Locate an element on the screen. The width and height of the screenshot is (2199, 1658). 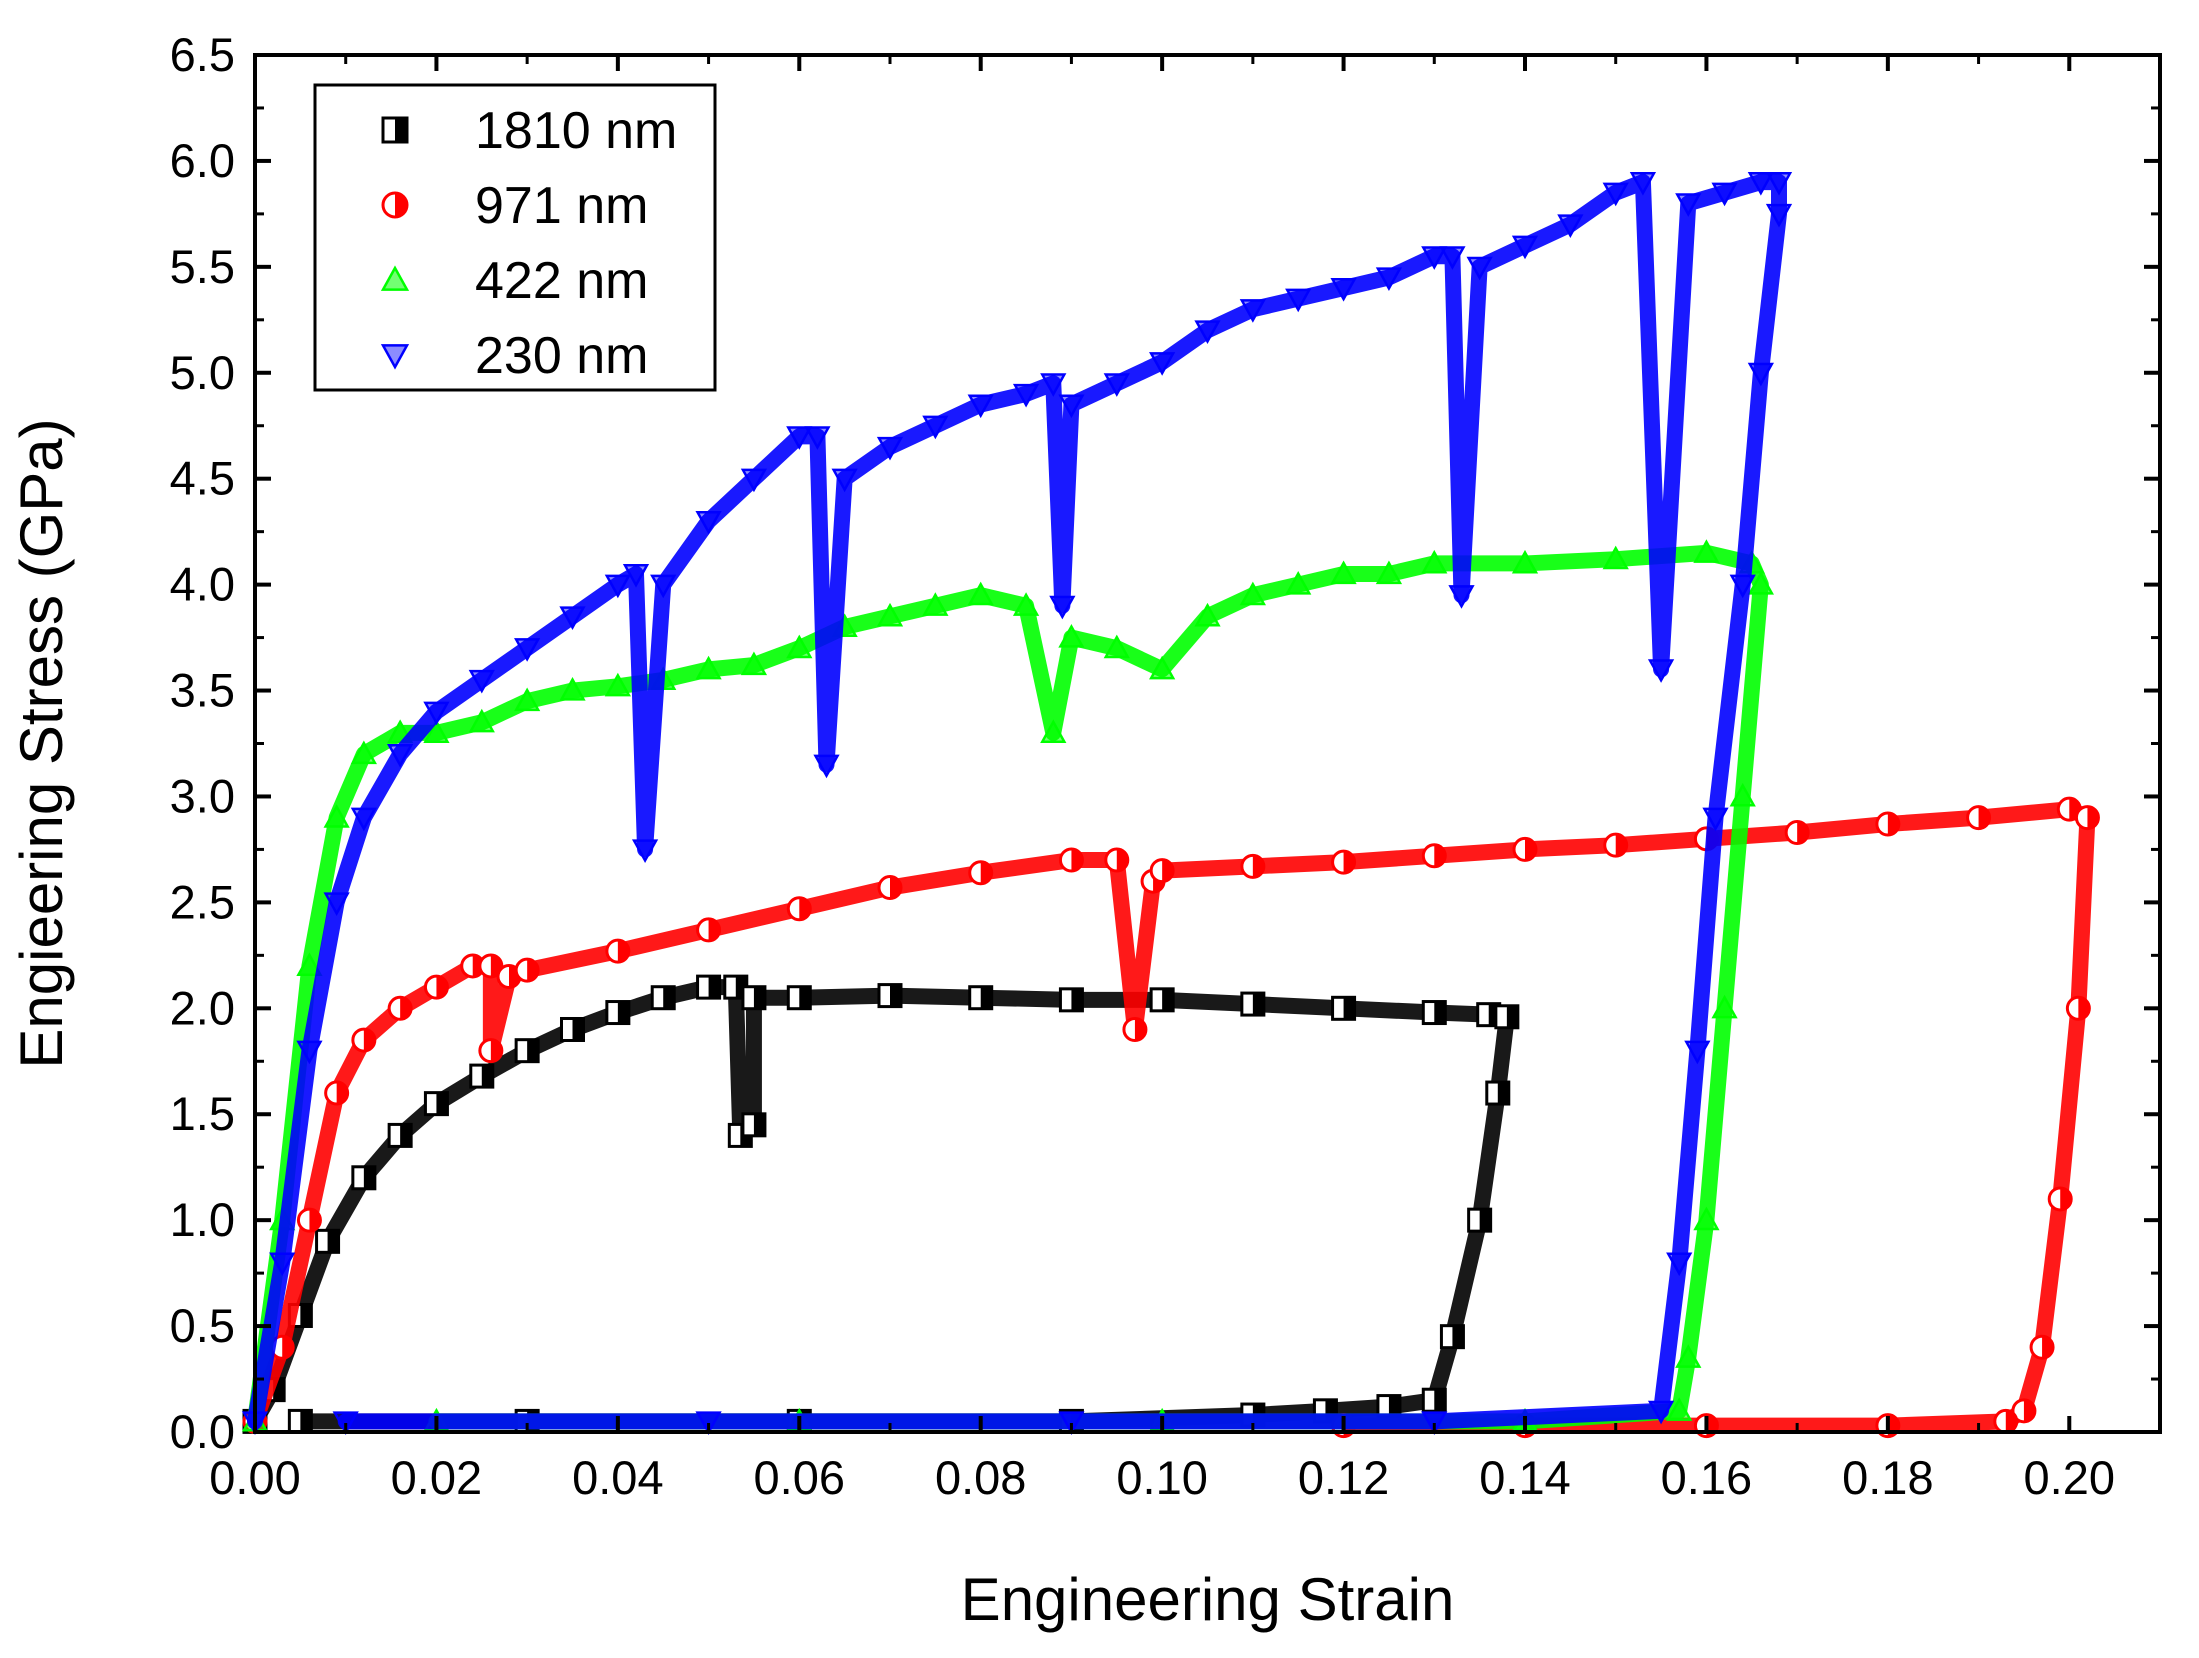
x-tick-label: 0.06 is located at coordinates (799, 1477).